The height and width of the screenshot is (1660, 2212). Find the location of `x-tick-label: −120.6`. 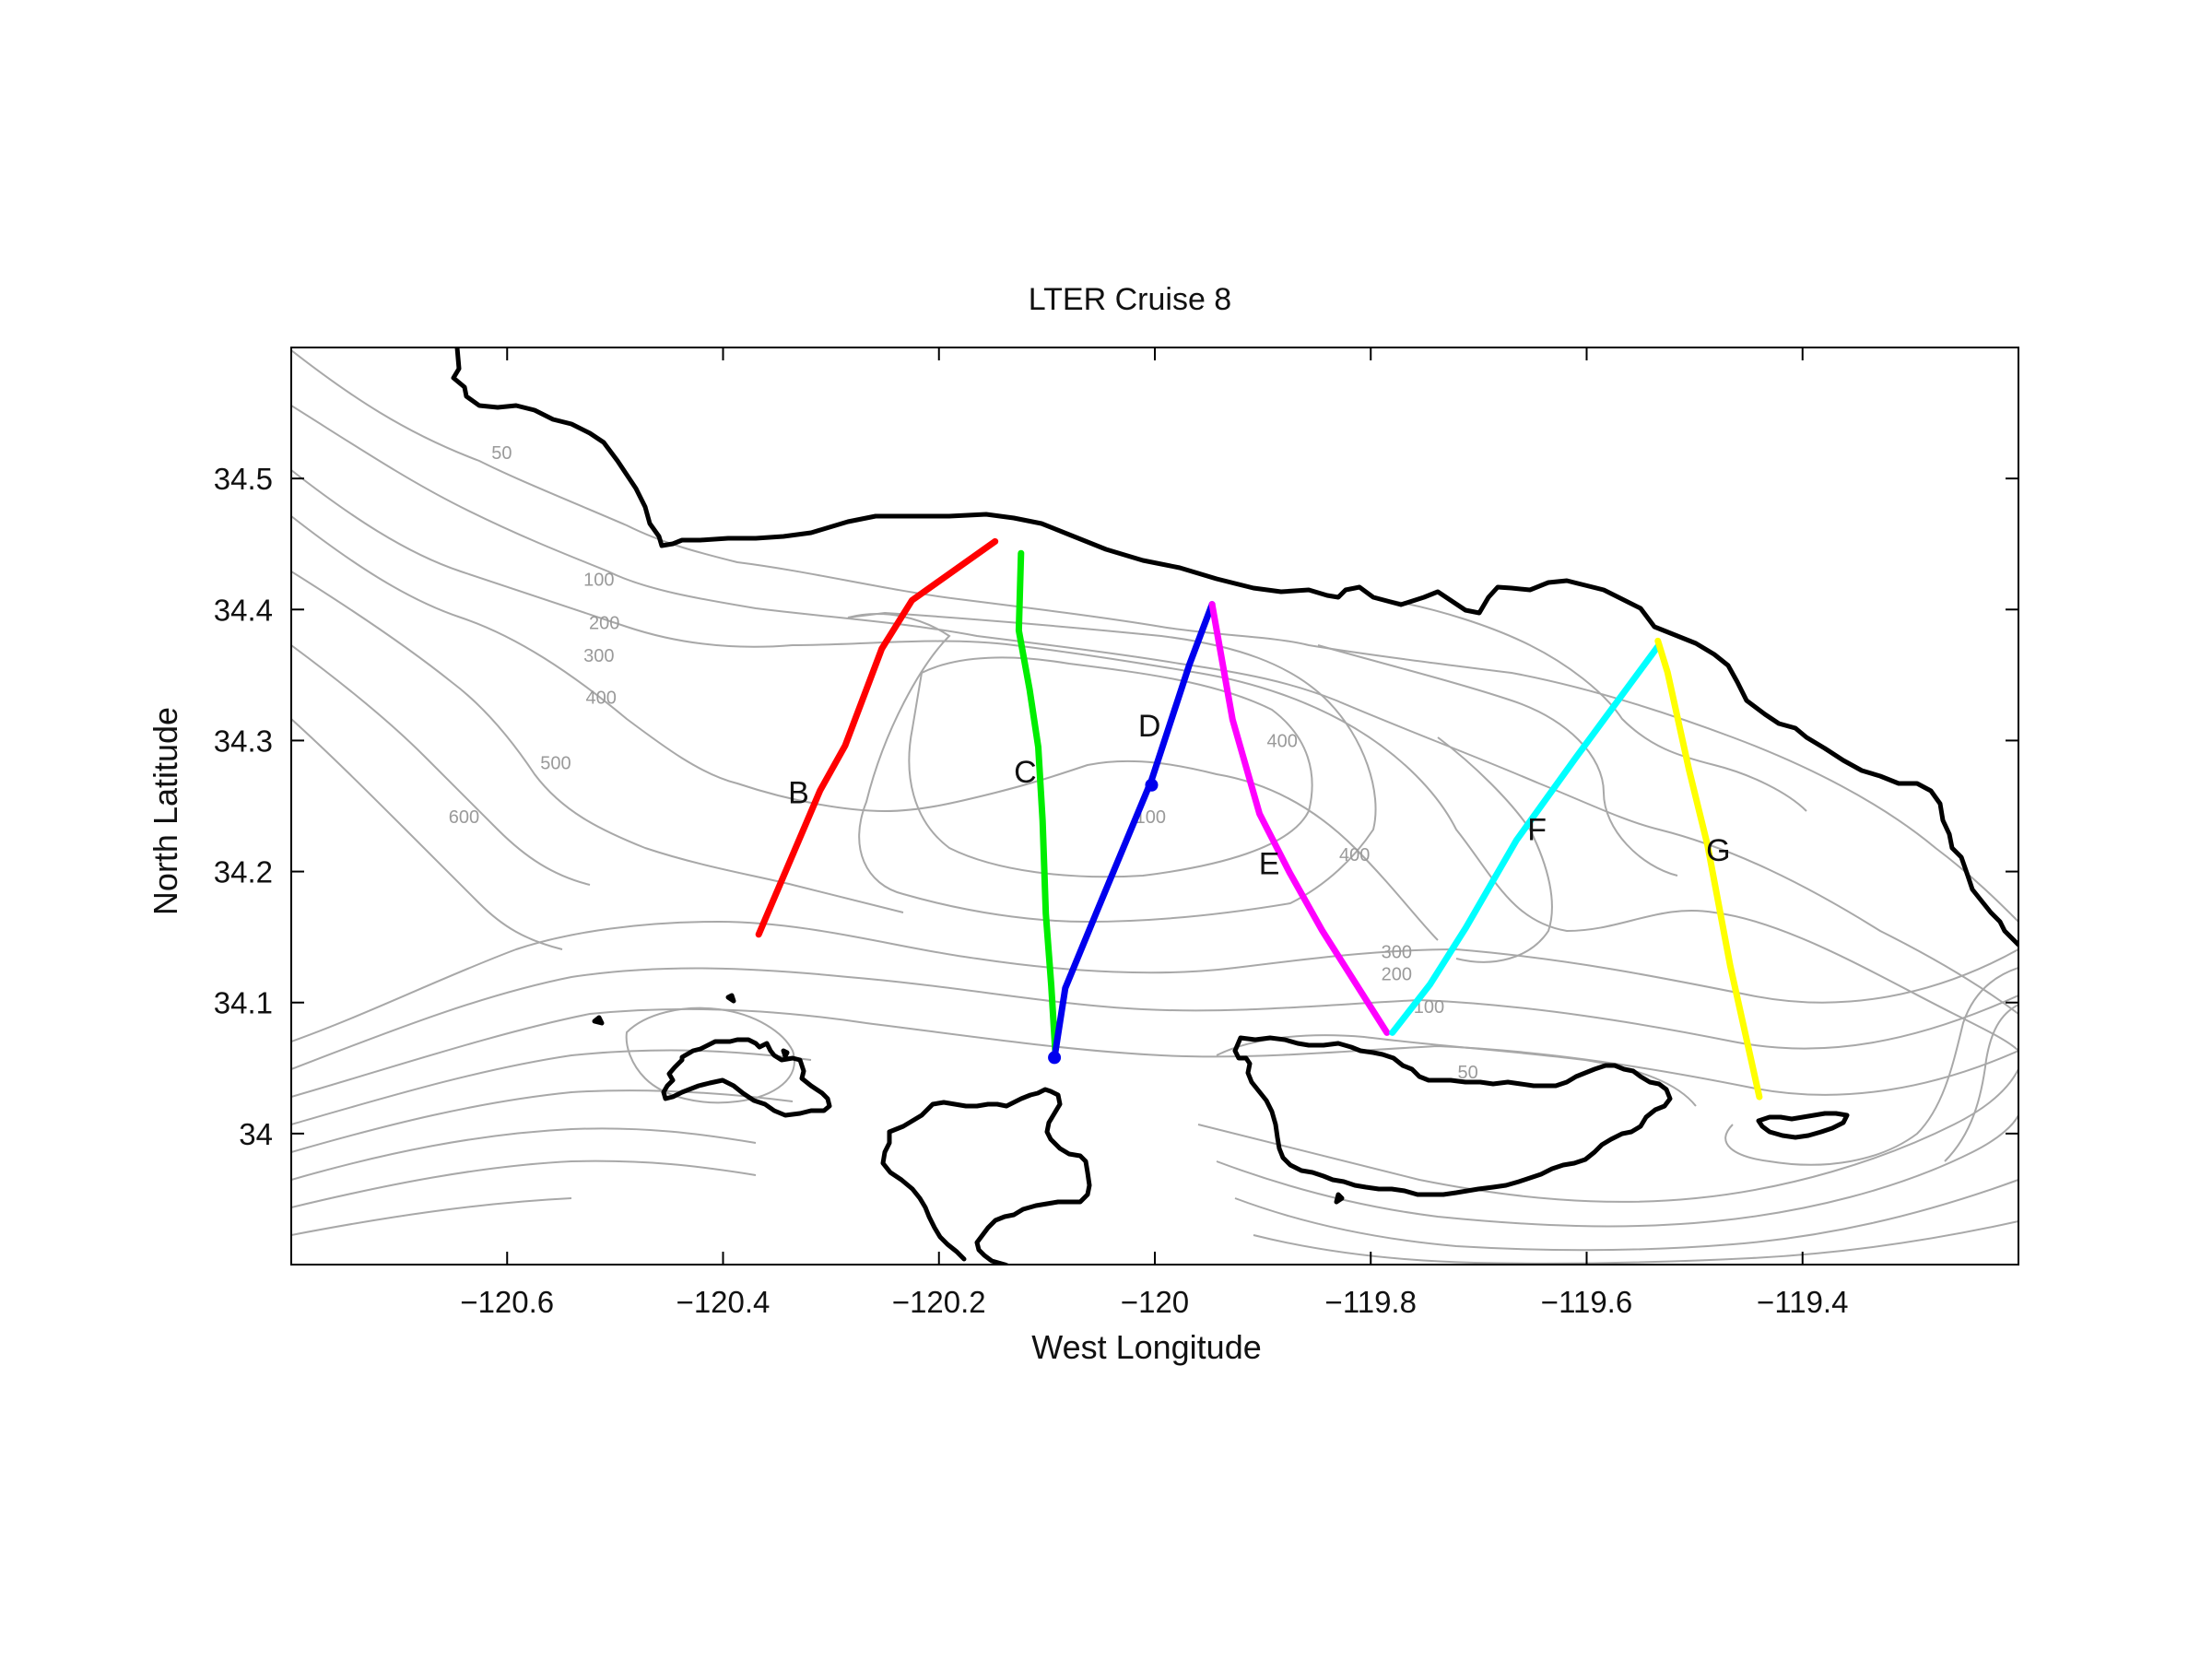

x-tick-label: −120.6 is located at coordinates (507, 1302).